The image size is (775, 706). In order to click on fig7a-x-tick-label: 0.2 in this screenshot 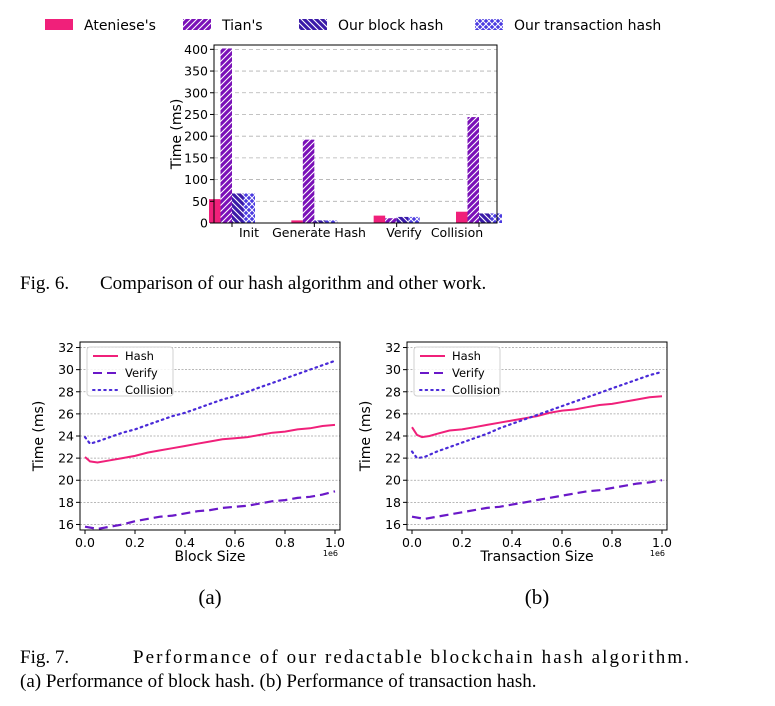, I will do `click(135, 542)`.